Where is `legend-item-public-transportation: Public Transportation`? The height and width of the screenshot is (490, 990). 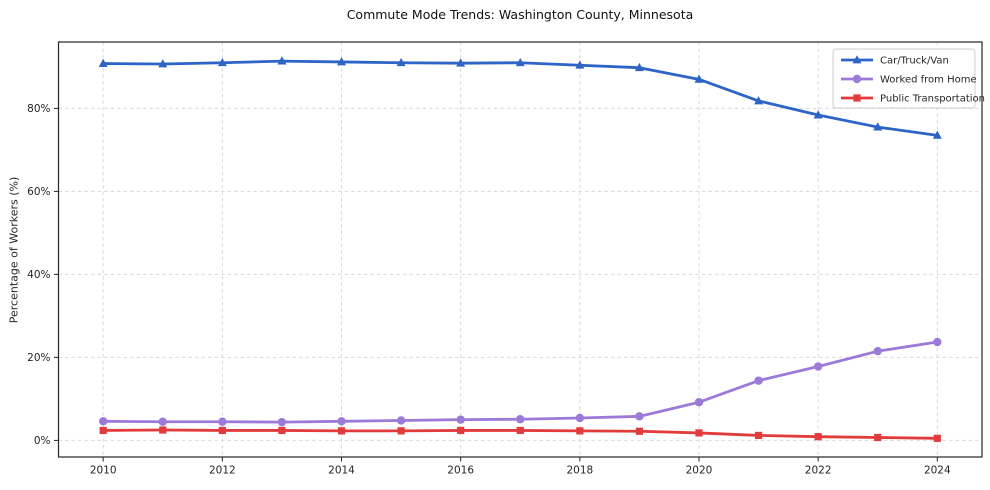 legend-item-public-transportation: Public Transportation is located at coordinates (913, 99).